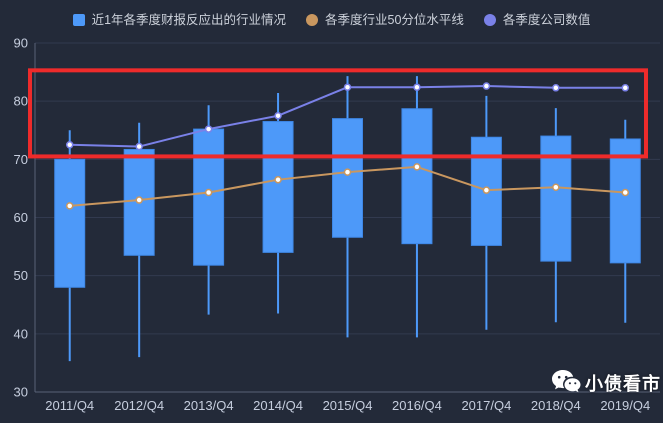  What do you see at coordinates (69, 405) in the screenshot?
I see `x-tick-label-0: 2011/Q4` at bounding box center [69, 405].